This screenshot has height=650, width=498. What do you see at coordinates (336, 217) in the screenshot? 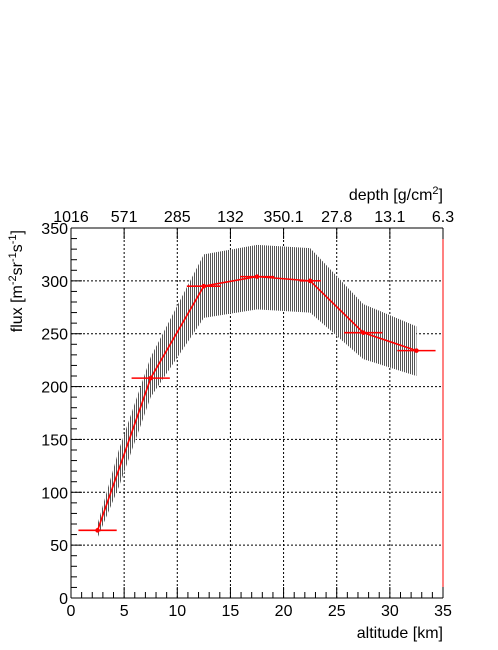
I see `top-tick-label: 27.8` at bounding box center [336, 217].